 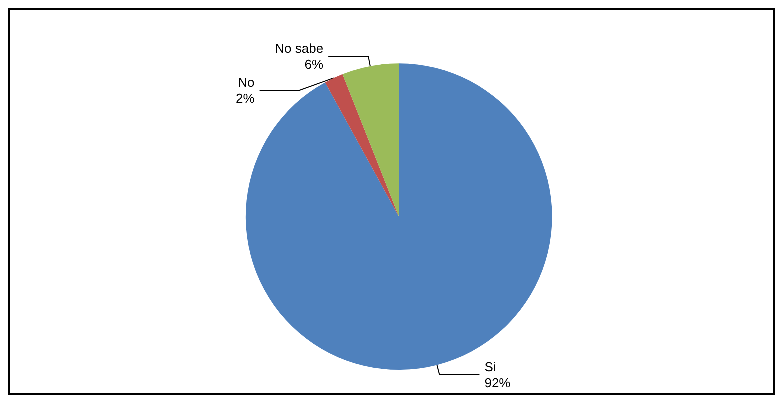 What do you see at coordinates (498, 382) in the screenshot?
I see `data-label: 92%` at bounding box center [498, 382].